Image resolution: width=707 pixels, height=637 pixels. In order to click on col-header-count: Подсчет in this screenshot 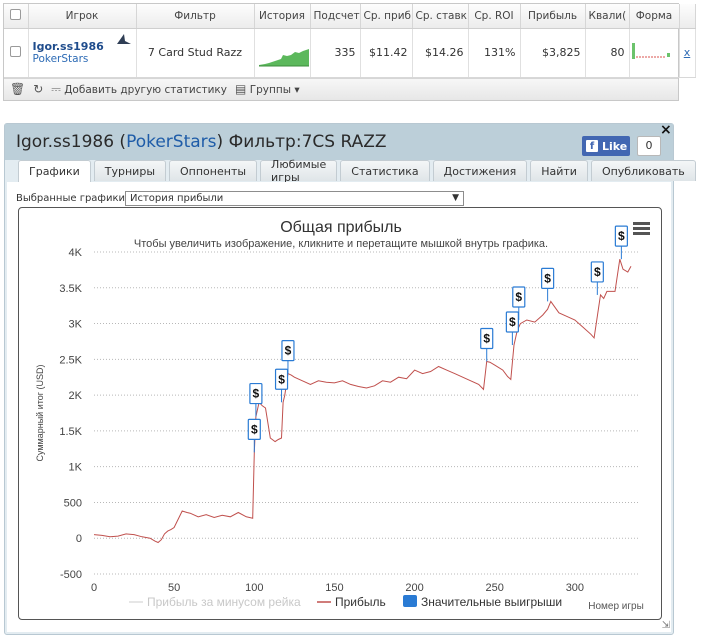, I will do `click(335, 16)`.